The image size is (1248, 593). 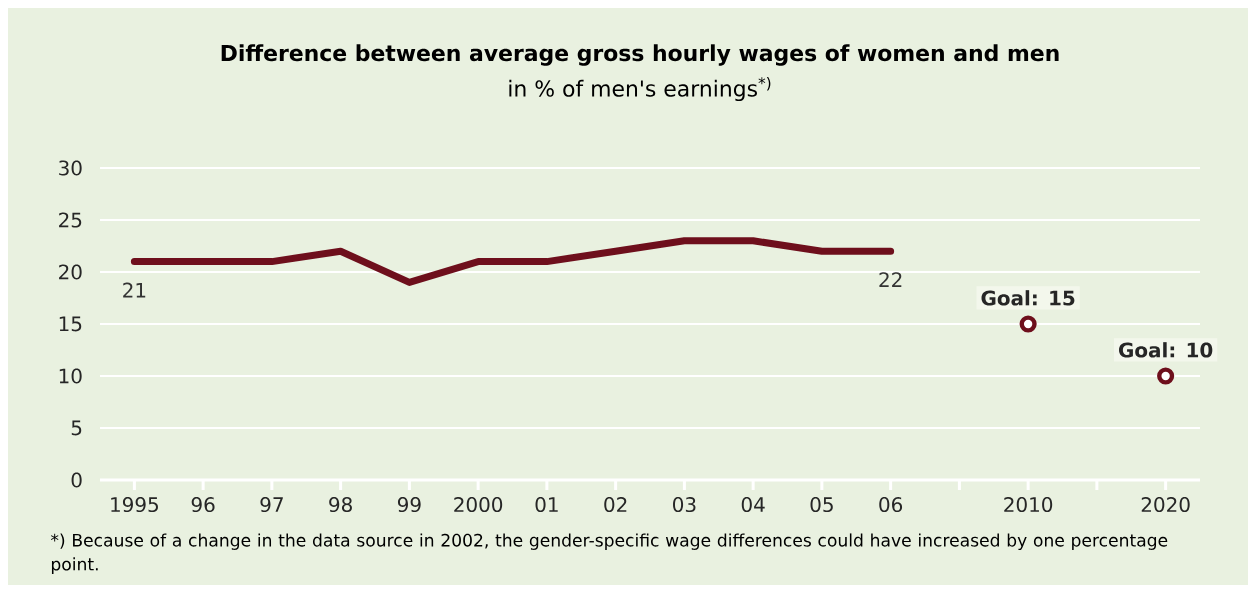 What do you see at coordinates (70, 220) in the screenshot?
I see `y-tick-label: 25` at bounding box center [70, 220].